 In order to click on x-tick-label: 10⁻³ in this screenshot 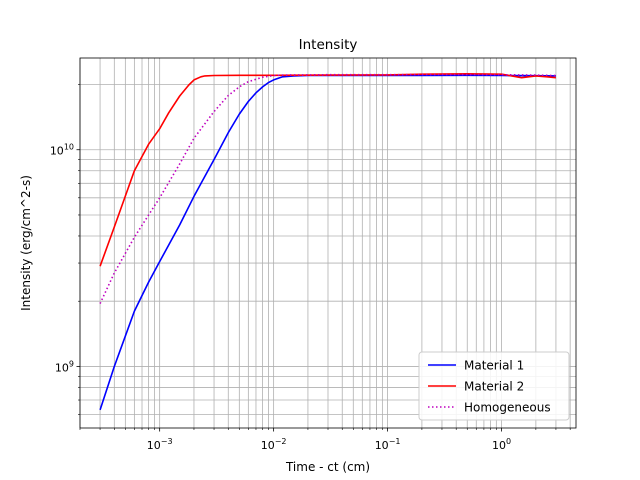, I will do `click(160, 444)`.